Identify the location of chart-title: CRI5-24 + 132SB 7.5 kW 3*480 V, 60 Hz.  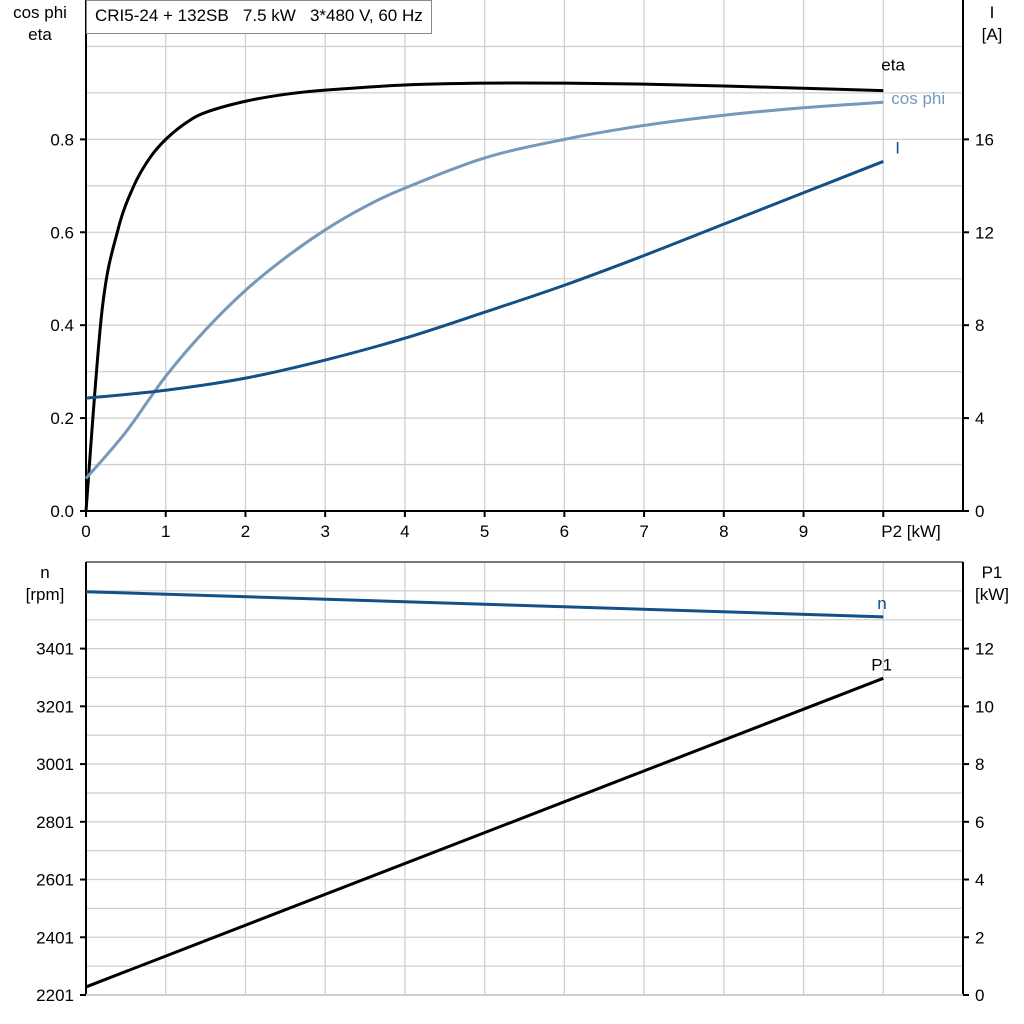
(259, 17).